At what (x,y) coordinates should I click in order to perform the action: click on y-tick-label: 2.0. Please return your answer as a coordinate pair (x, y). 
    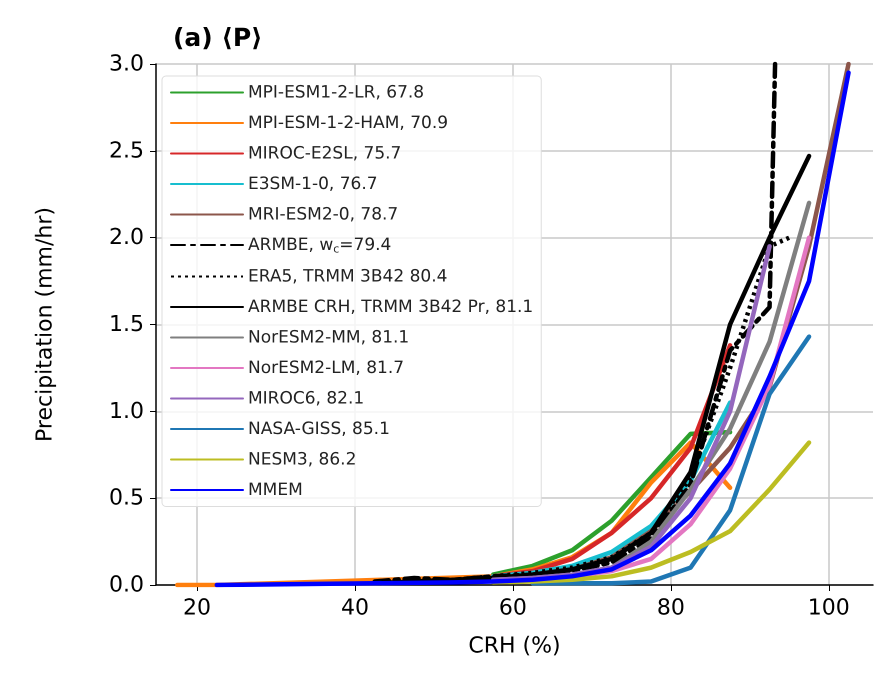
    Looking at the image, I should click on (126, 237).